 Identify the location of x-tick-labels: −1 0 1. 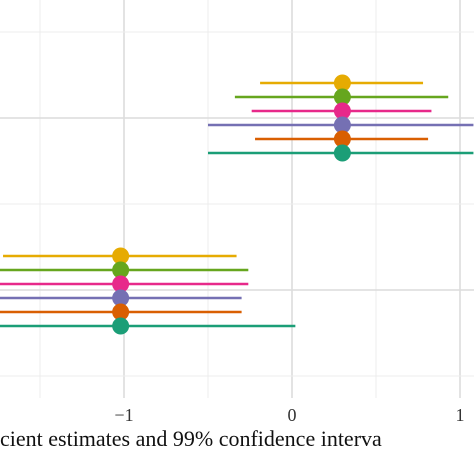
(289, 415).